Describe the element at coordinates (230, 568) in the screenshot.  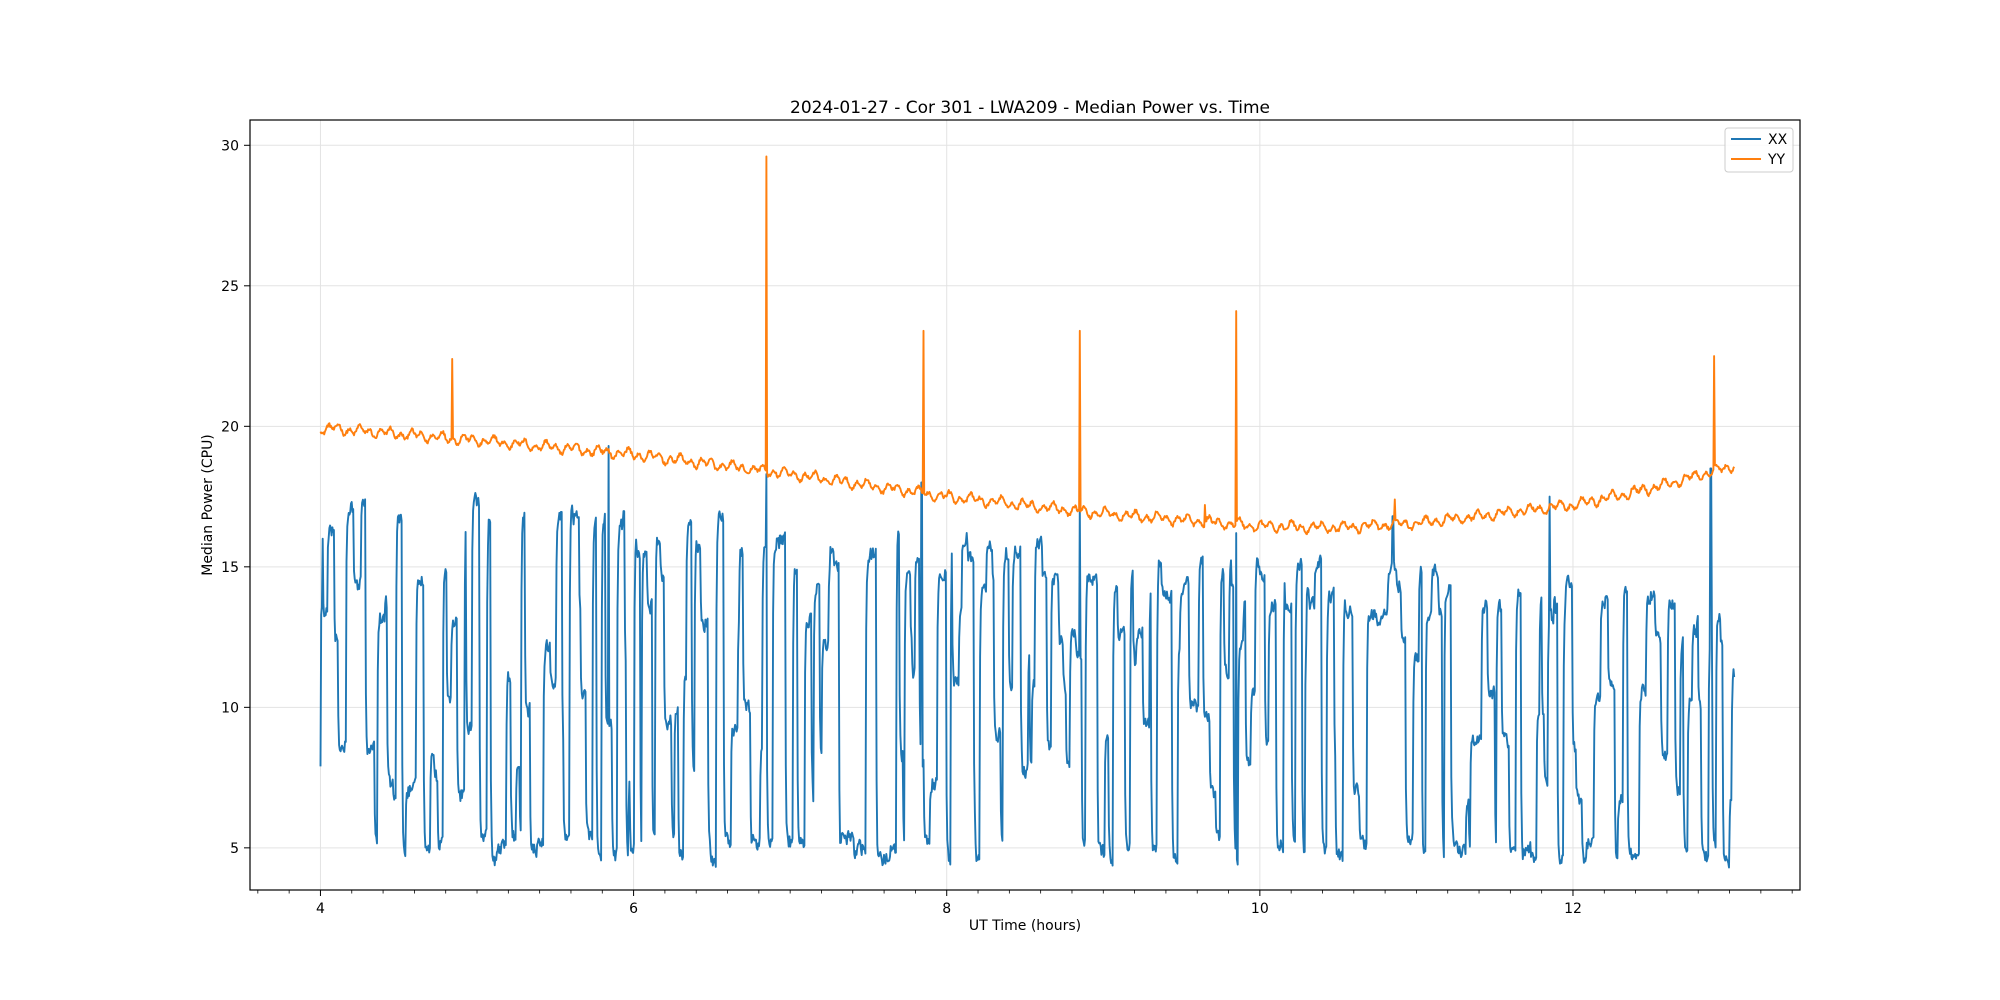
I see `y-tick-label: 15` at that location.